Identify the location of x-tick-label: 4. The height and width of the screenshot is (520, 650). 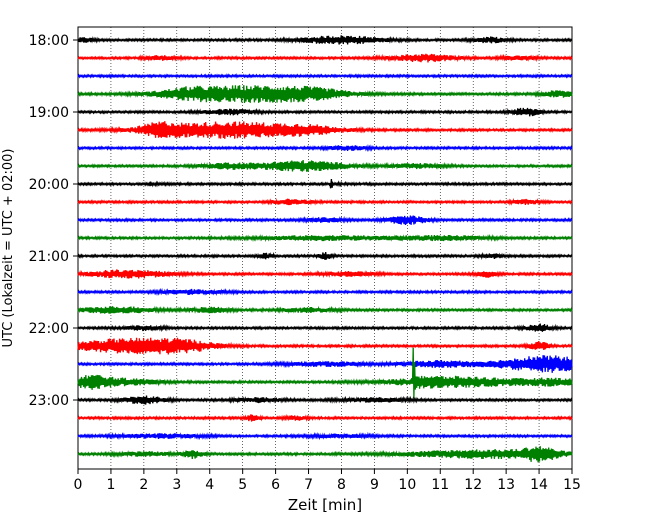
(209, 485).